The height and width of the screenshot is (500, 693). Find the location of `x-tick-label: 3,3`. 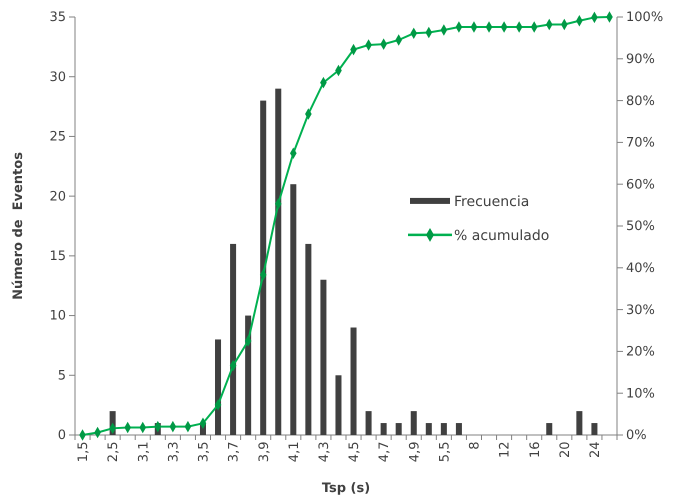

x-tick-label: 3,3 is located at coordinates (174, 452).